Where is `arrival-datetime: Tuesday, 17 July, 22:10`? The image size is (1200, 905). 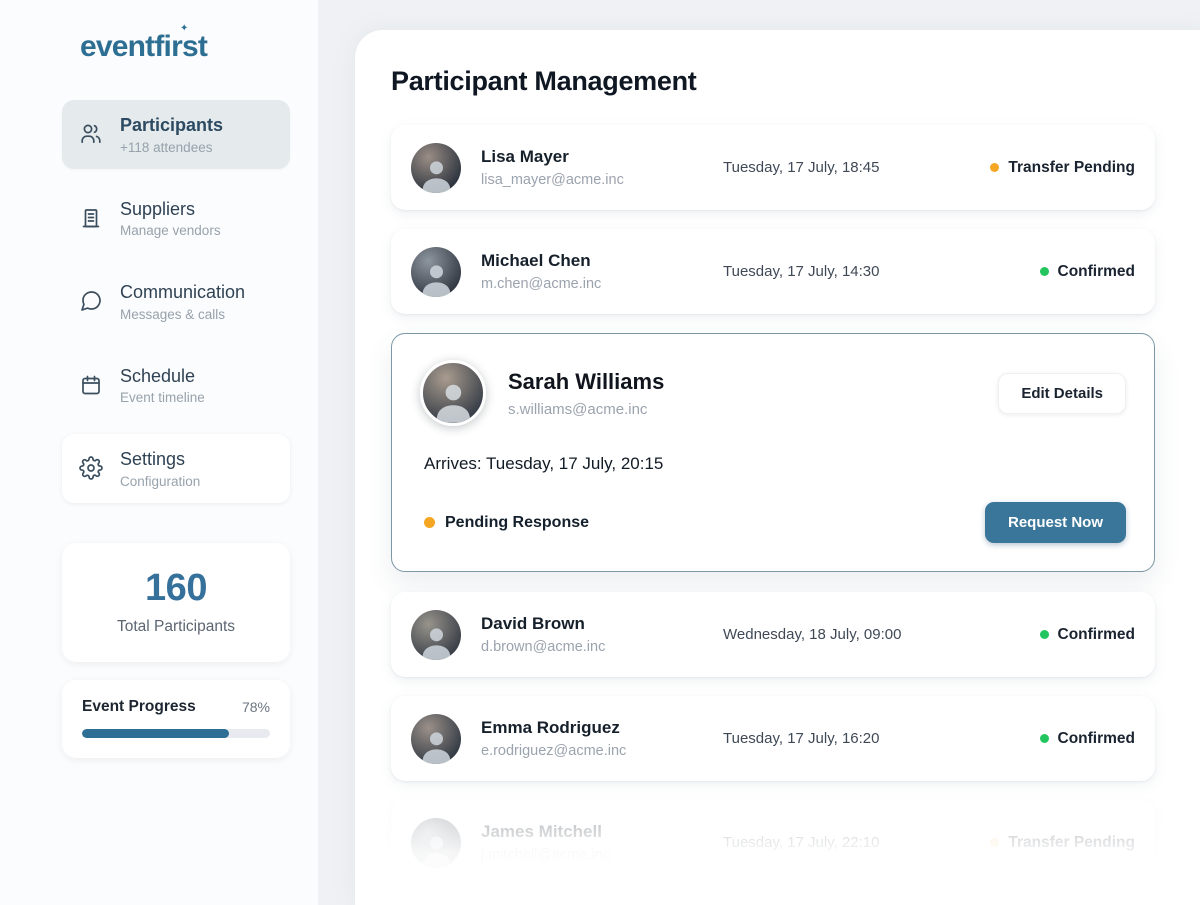
arrival-datetime: Tuesday, 17 July, 22:10 is located at coordinates (801, 842).